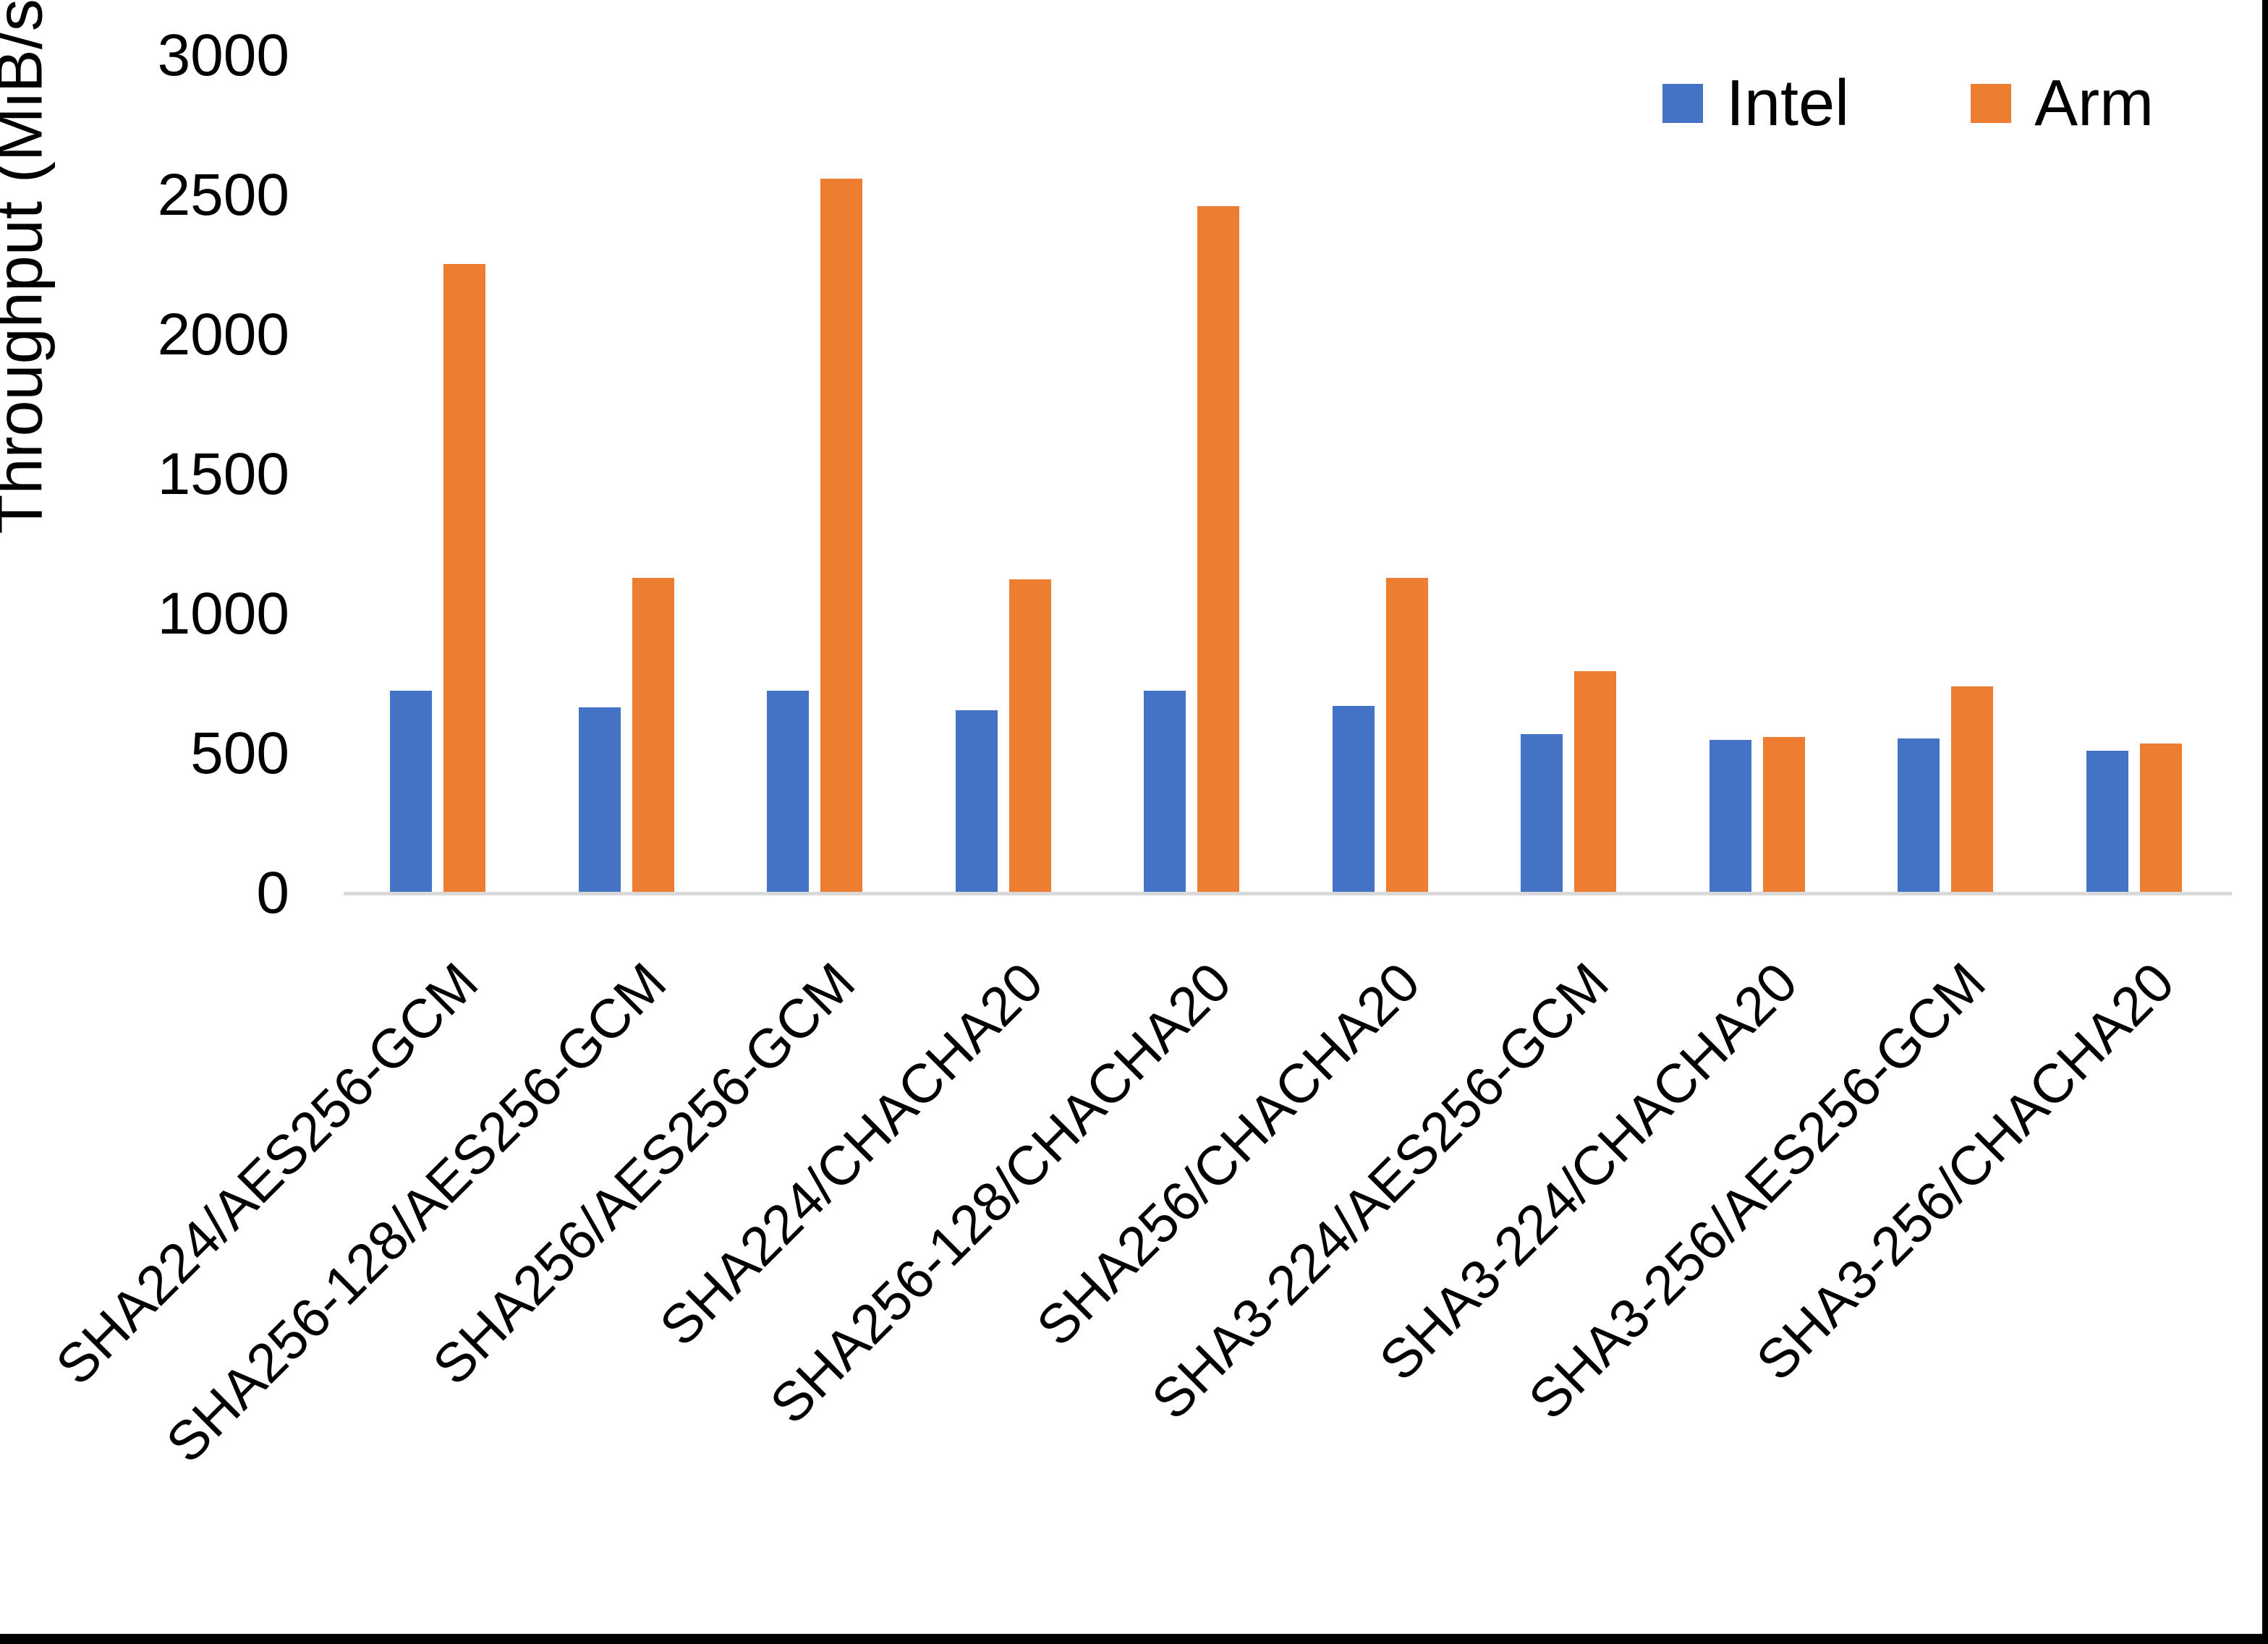 The image size is (2268, 1644). I want to click on legend: Intel Arm, so click(1908, 103).